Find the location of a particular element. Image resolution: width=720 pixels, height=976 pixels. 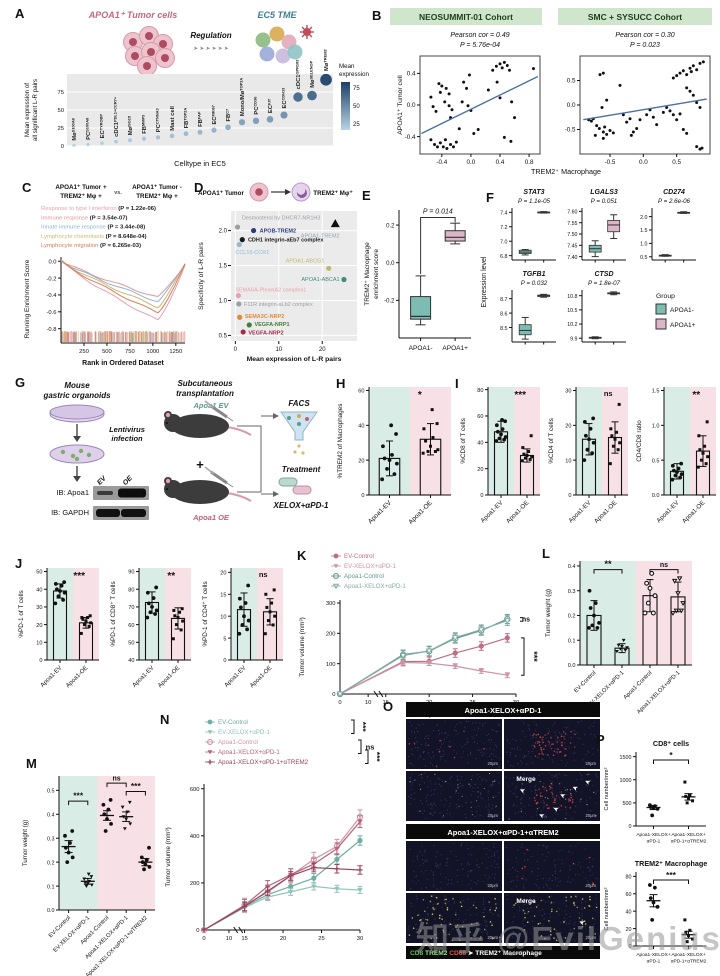

label: -0.4 is located at coordinates (52, 296).